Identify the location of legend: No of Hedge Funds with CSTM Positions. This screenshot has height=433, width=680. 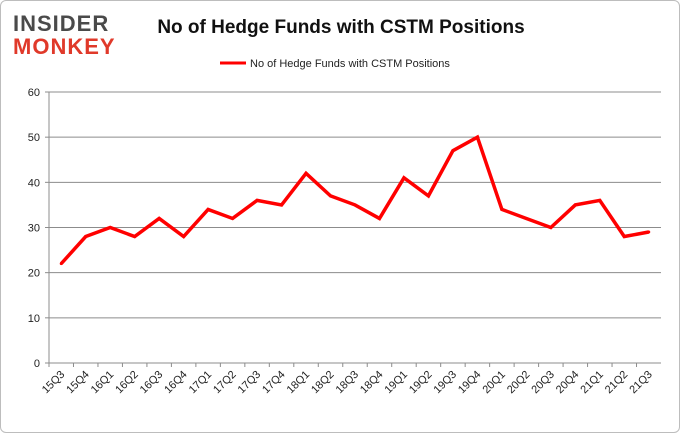
(335, 64).